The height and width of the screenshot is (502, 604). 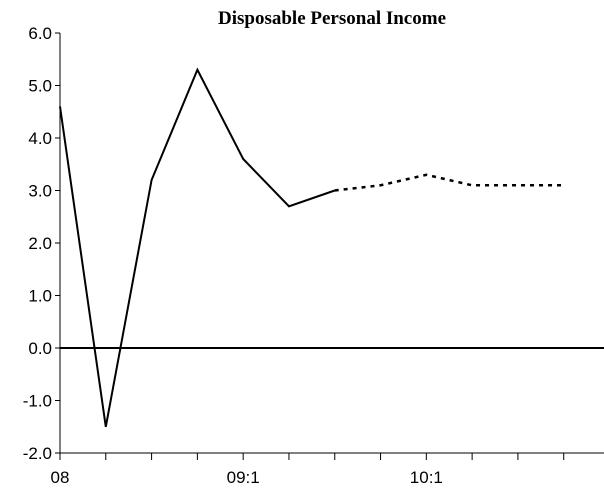 I want to click on x-tick-label: 10:1, so click(x=426, y=477).